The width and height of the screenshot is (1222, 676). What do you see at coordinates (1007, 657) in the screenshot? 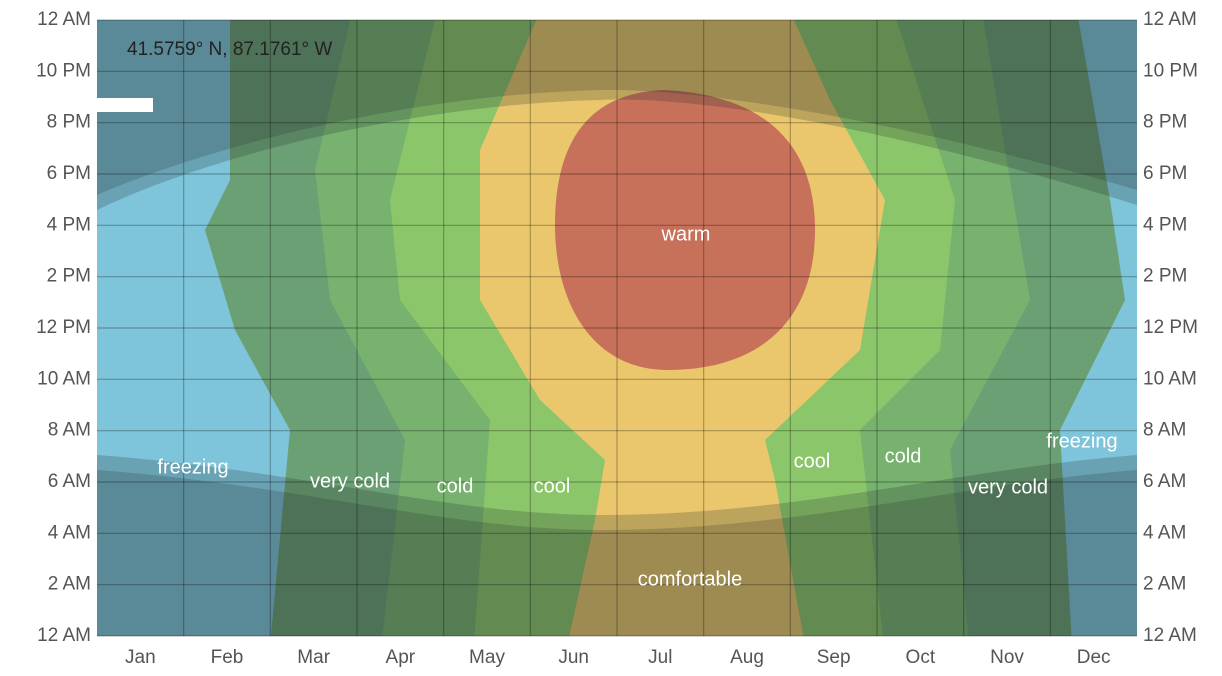
I see `x-tick-label: Nov` at bounding box center [1007, 657].